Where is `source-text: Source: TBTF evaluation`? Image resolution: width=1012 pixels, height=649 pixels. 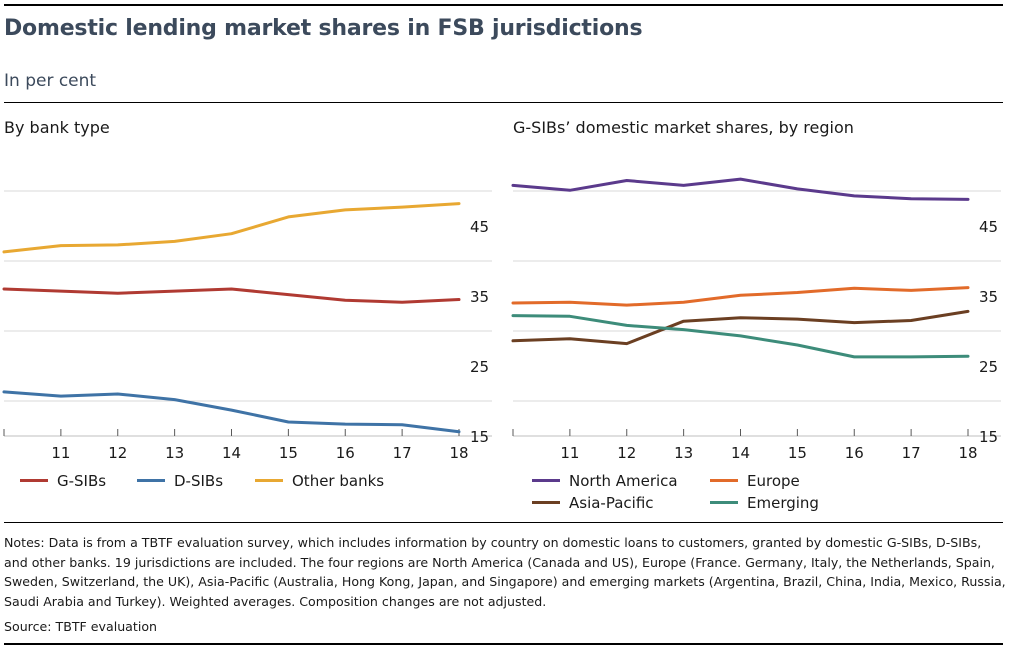 source-text: Source: TBTF evaluation is located at coordinates (81, 626).